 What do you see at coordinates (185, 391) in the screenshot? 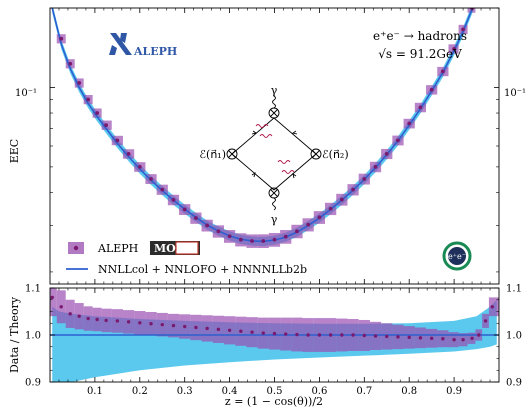
I see `ratio-x-tick-label: 0.3` at bounding box center [185, 391].